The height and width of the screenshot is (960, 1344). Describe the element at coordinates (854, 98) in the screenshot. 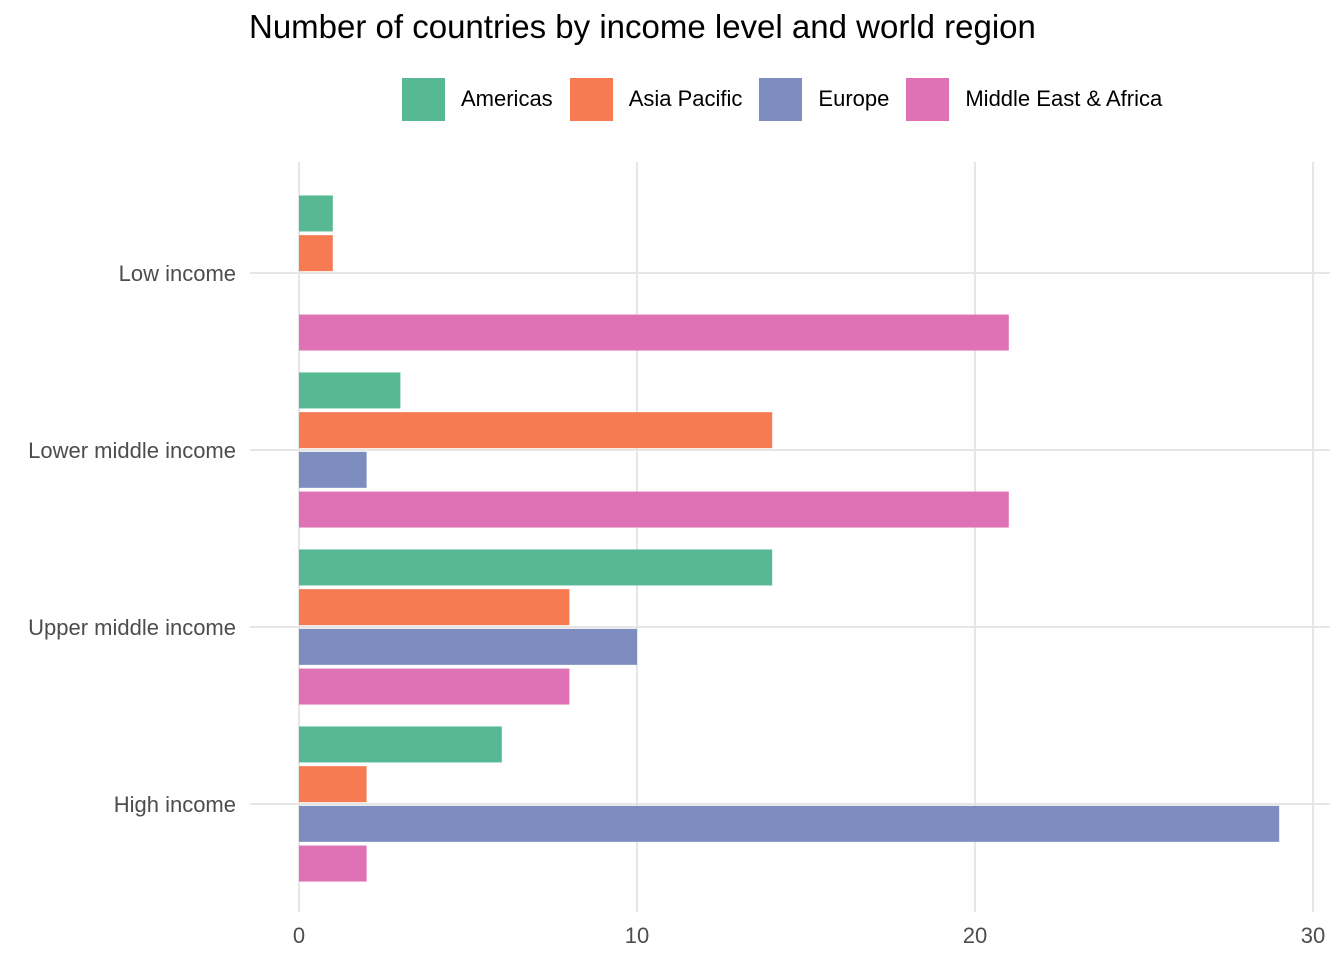

I see `legend-label-europe: Europe` at that location.